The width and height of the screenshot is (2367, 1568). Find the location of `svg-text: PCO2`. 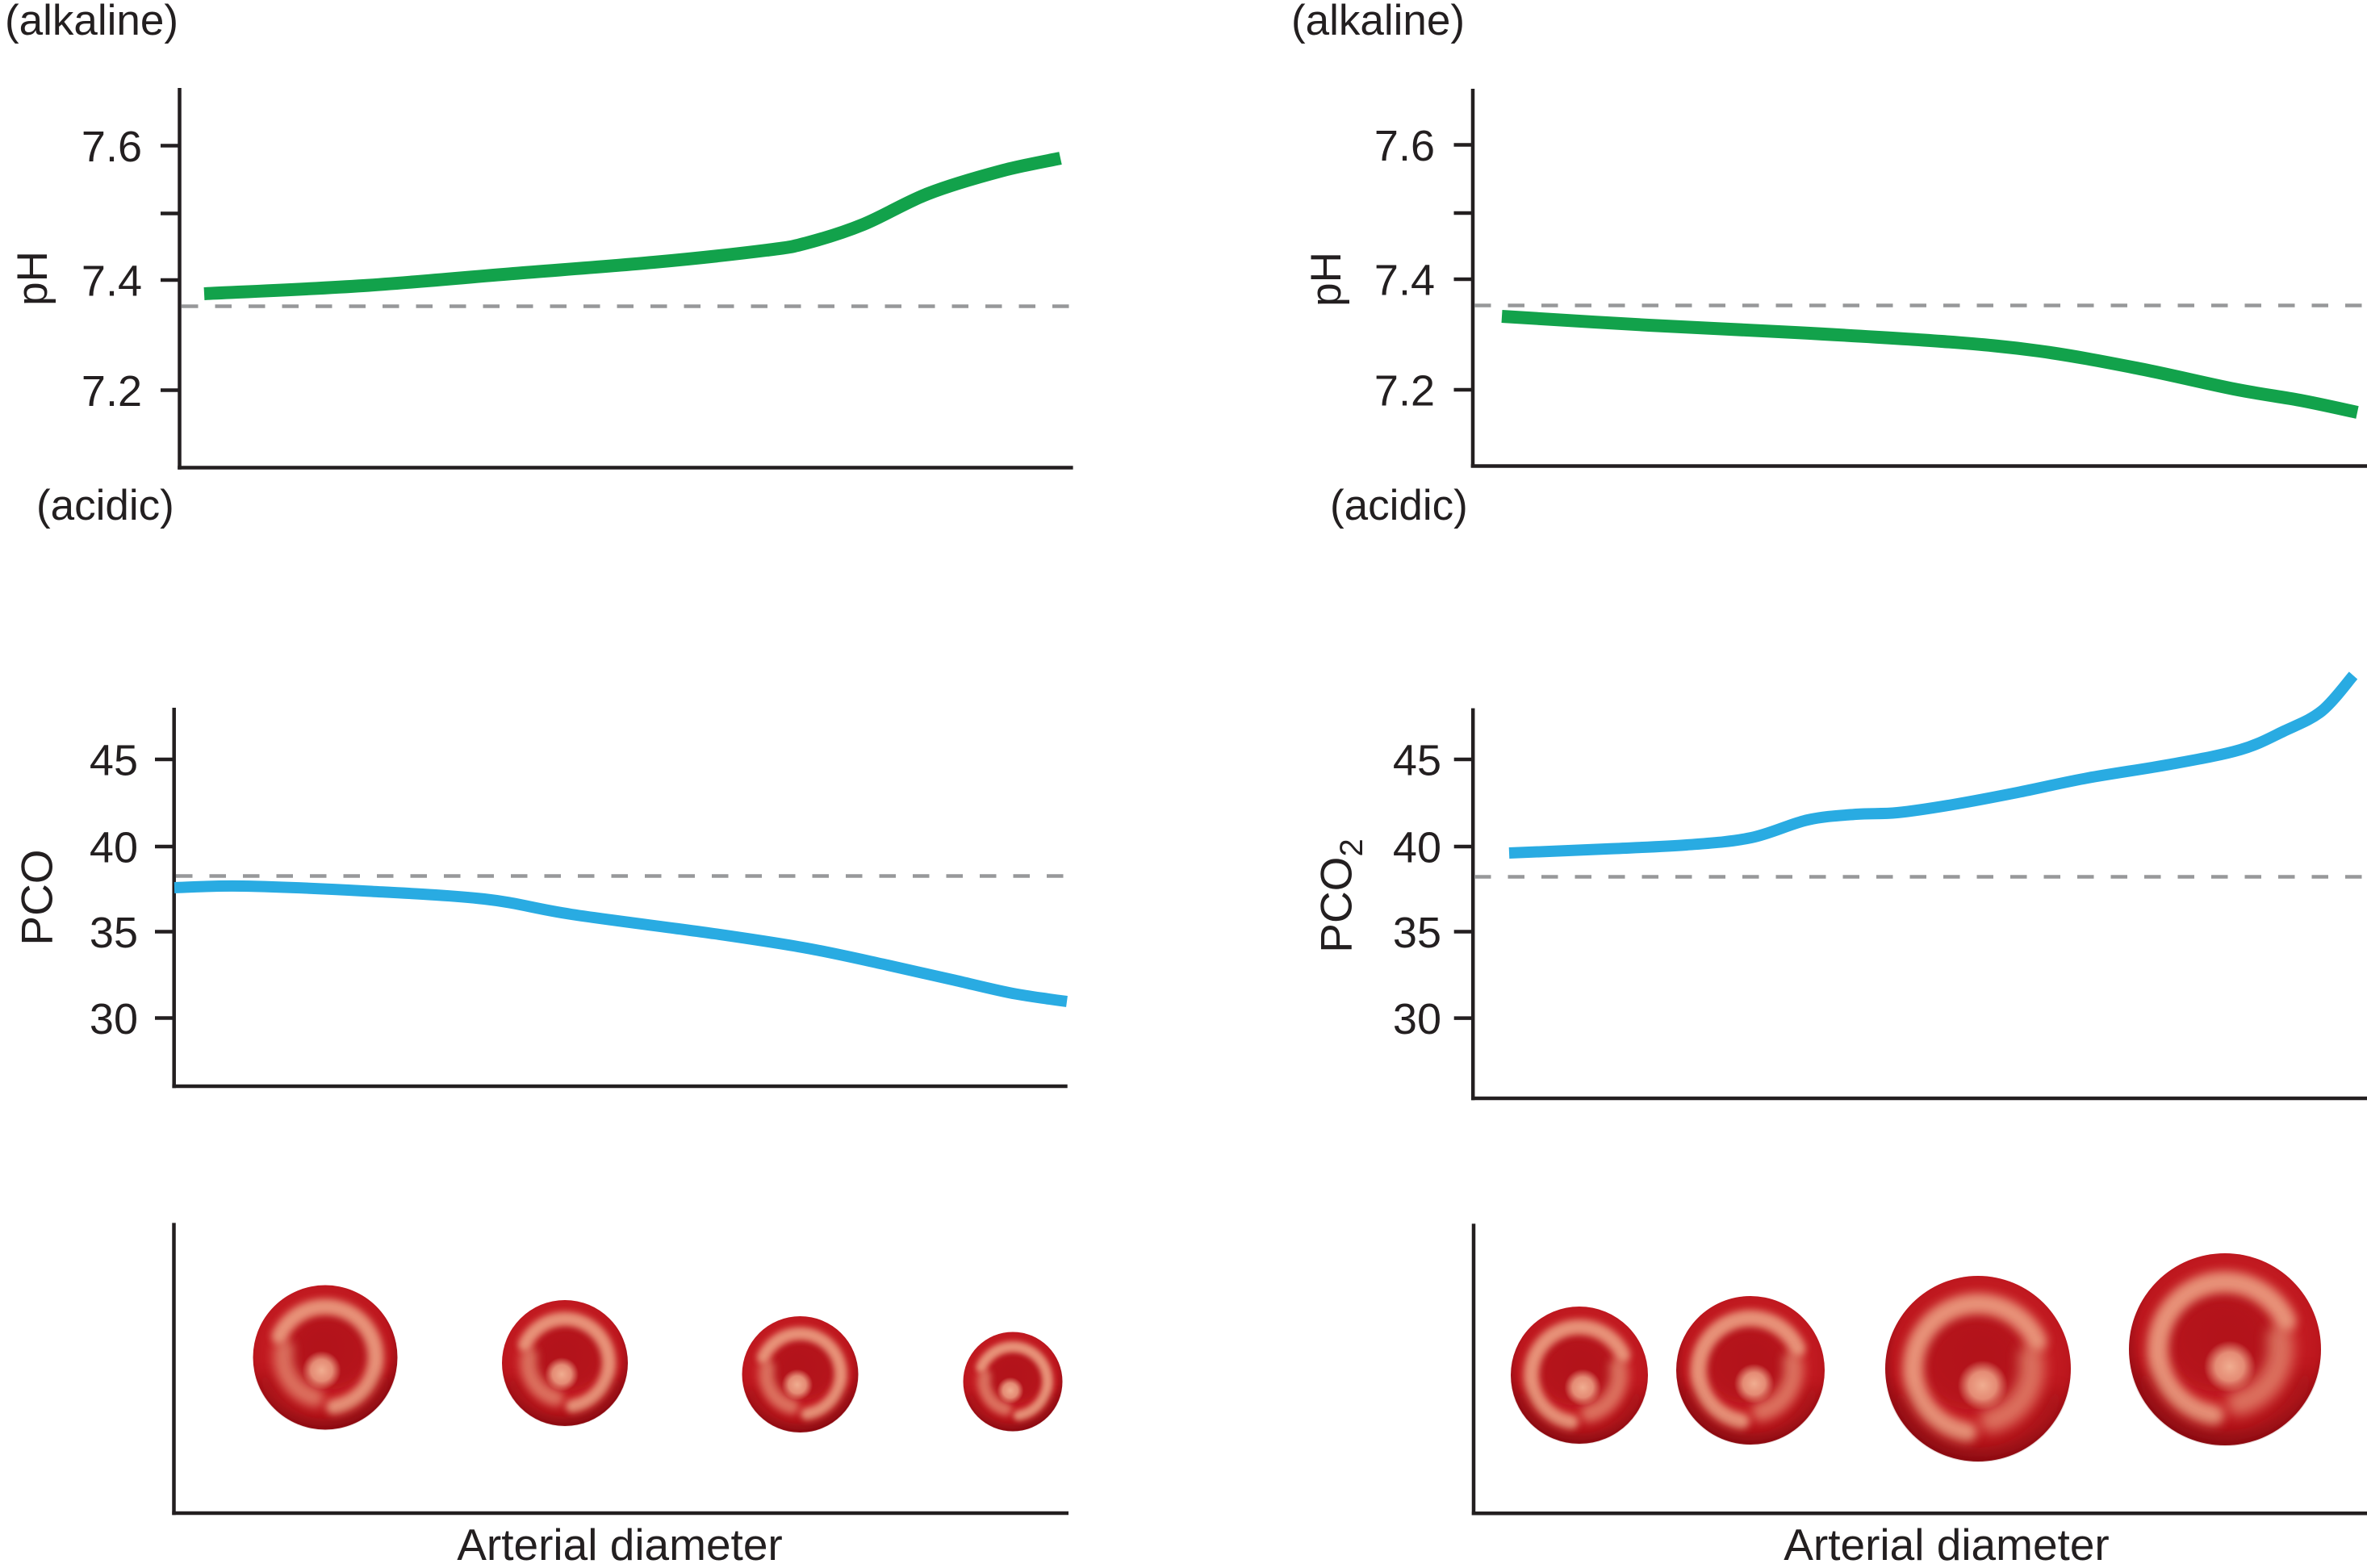

svg-text: PCO2 is located at coordinates (1340, 895).